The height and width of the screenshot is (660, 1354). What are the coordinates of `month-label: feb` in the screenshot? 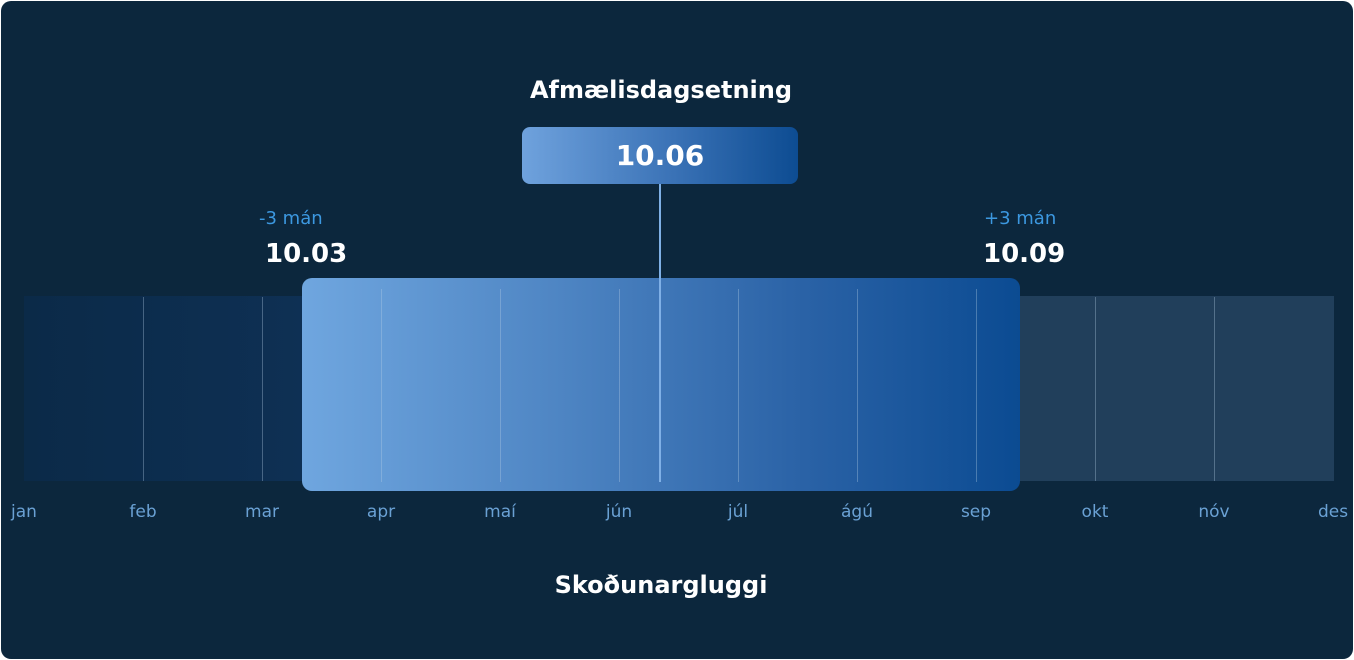 It's located at (143, 512).